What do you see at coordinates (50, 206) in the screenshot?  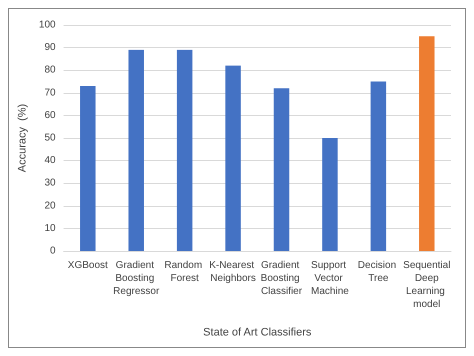 I see `y-tick-label: 20` at bounding box center [50, 206].